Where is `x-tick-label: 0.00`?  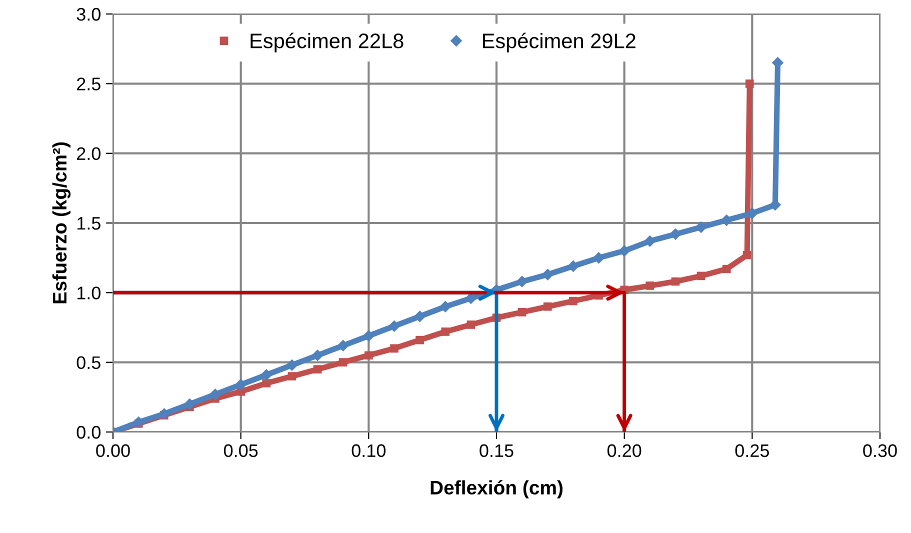
x-tick-label: 0.00 is located at coordinates (113, 451).